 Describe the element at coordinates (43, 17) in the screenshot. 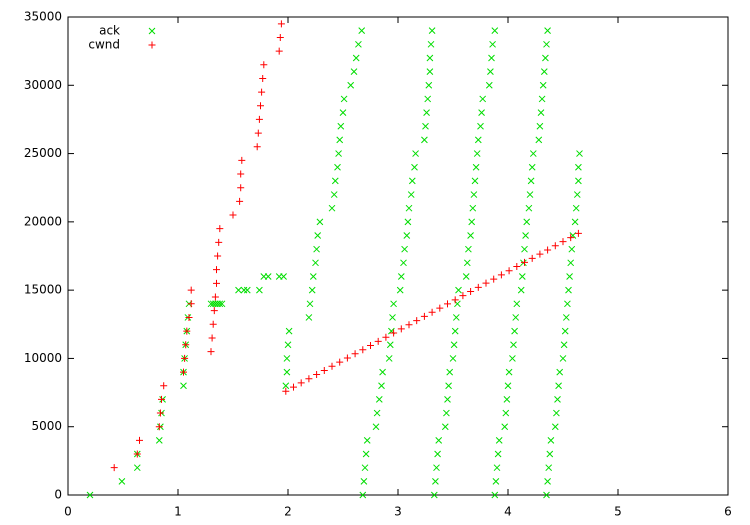

I see `y-tick-label: 35000` at that location.